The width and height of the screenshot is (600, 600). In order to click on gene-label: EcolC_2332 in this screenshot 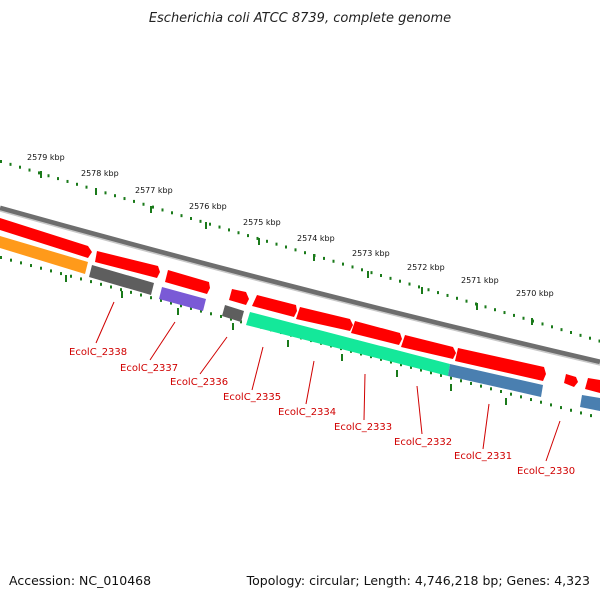, I will do `click(423, 442)`.